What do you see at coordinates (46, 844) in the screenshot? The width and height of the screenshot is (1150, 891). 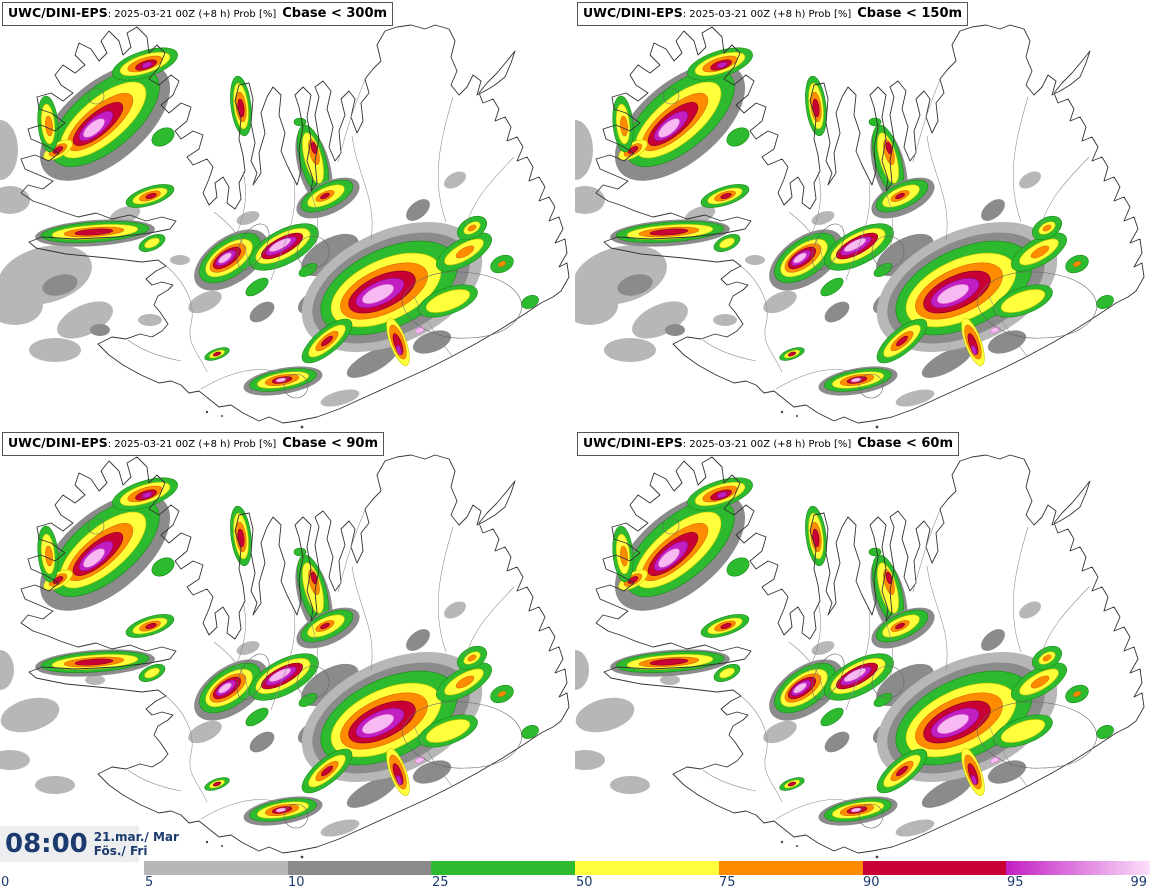 I see `valid-time: 08:00` at bounding box center [46, 844].